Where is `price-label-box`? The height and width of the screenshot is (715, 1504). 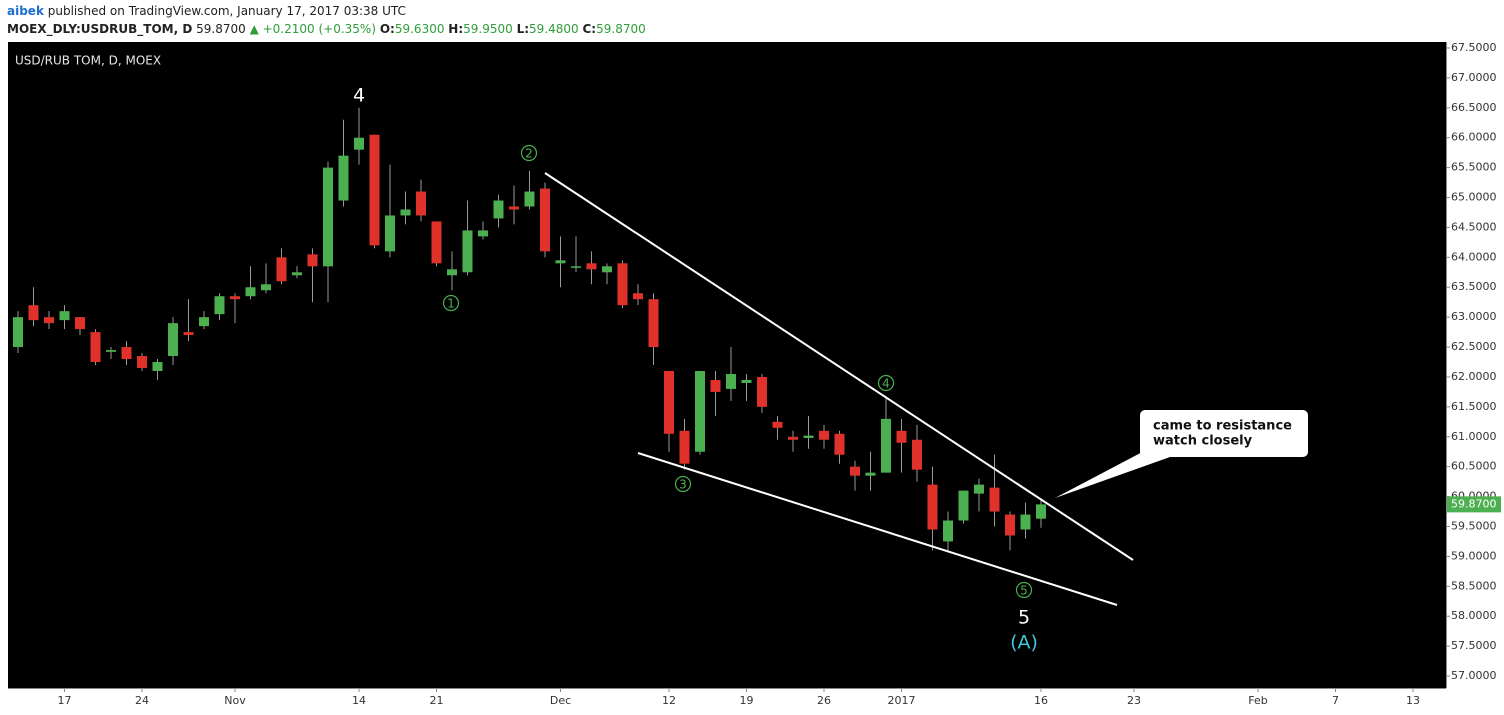
price-label-box is located at coordinates (1474, 504).